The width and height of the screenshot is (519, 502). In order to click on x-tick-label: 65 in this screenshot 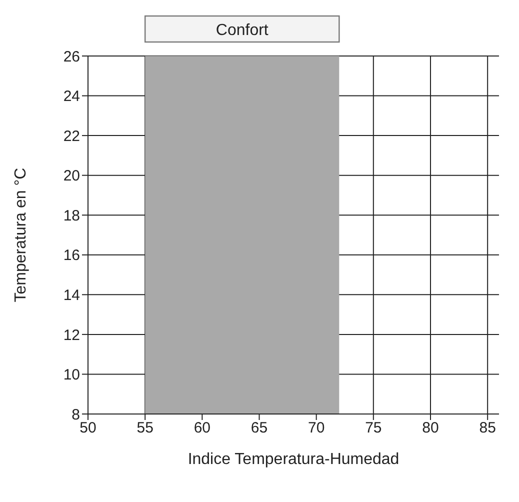, I will do `click(259, 428)`.